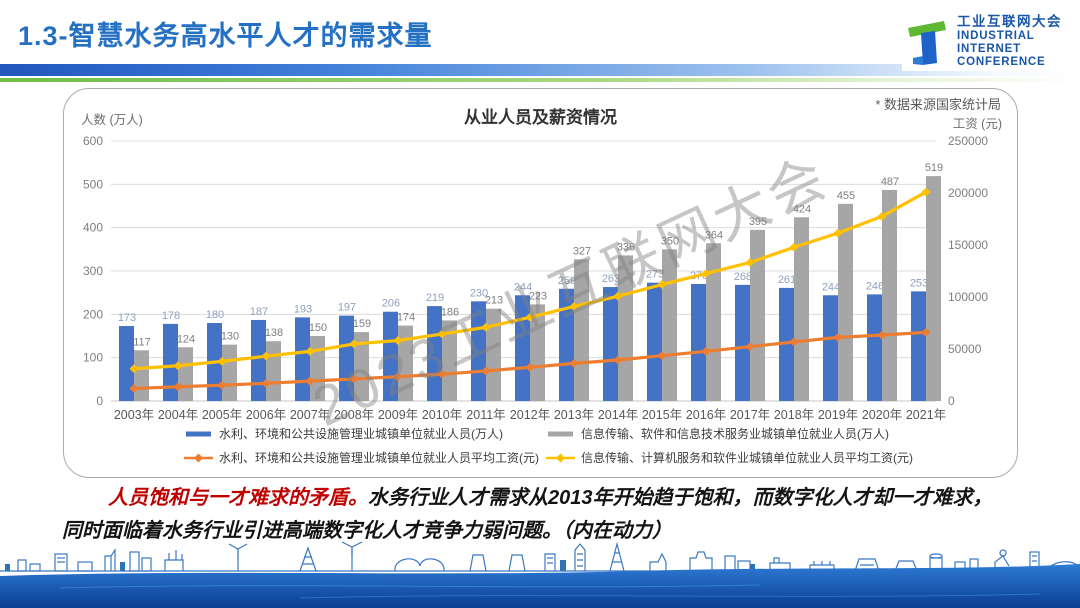 The height and width of the screenshot is (608, 1080). I want to click on skyline-accents, so click(380, 565).